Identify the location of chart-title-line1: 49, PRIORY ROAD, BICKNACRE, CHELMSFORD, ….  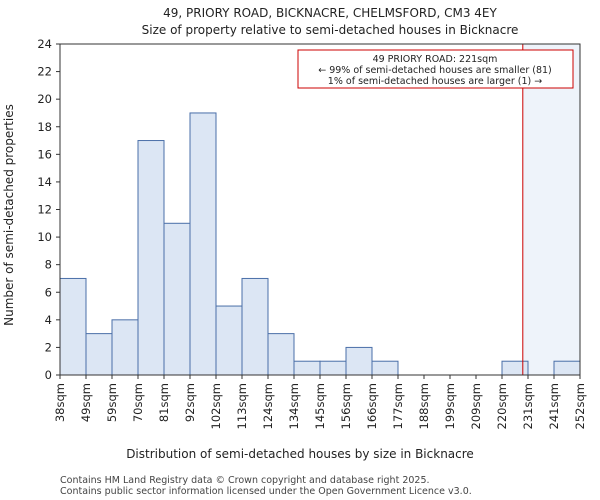
(330, 13).